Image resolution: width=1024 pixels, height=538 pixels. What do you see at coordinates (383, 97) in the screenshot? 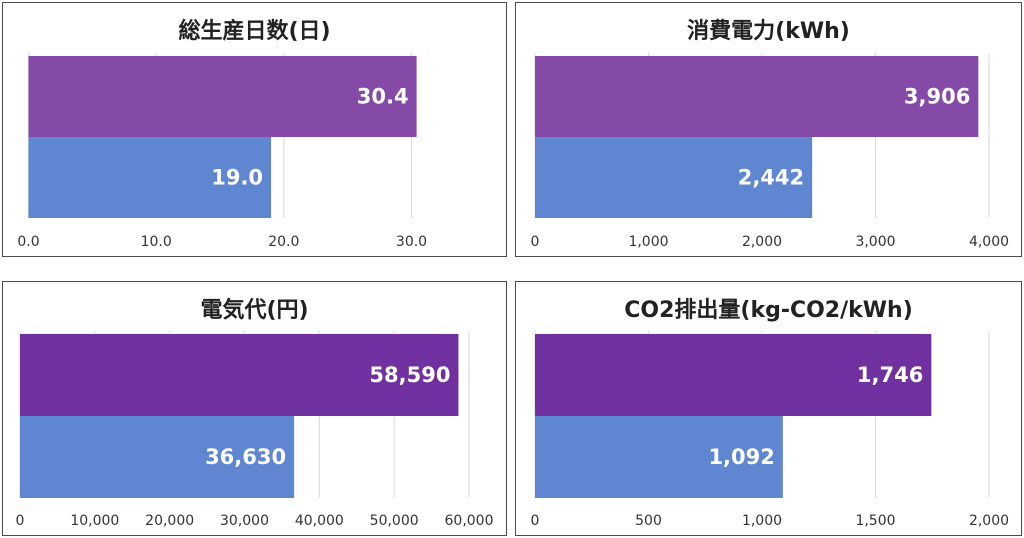
I see `bar-value-label: 30.4` at bounding box center [383, 97].